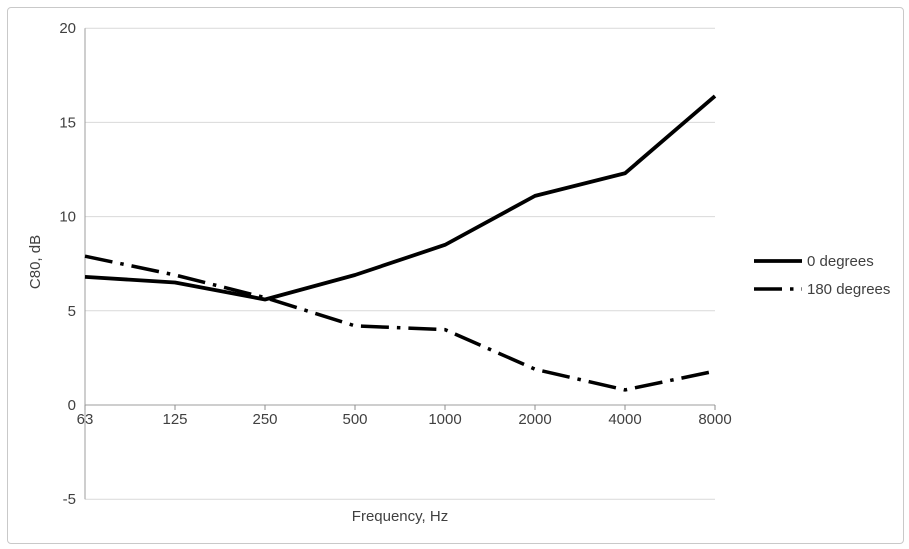 The image size is (909, 549). I want to click on legend-item-0-degrees: 0 degrees, so click(821, 261).